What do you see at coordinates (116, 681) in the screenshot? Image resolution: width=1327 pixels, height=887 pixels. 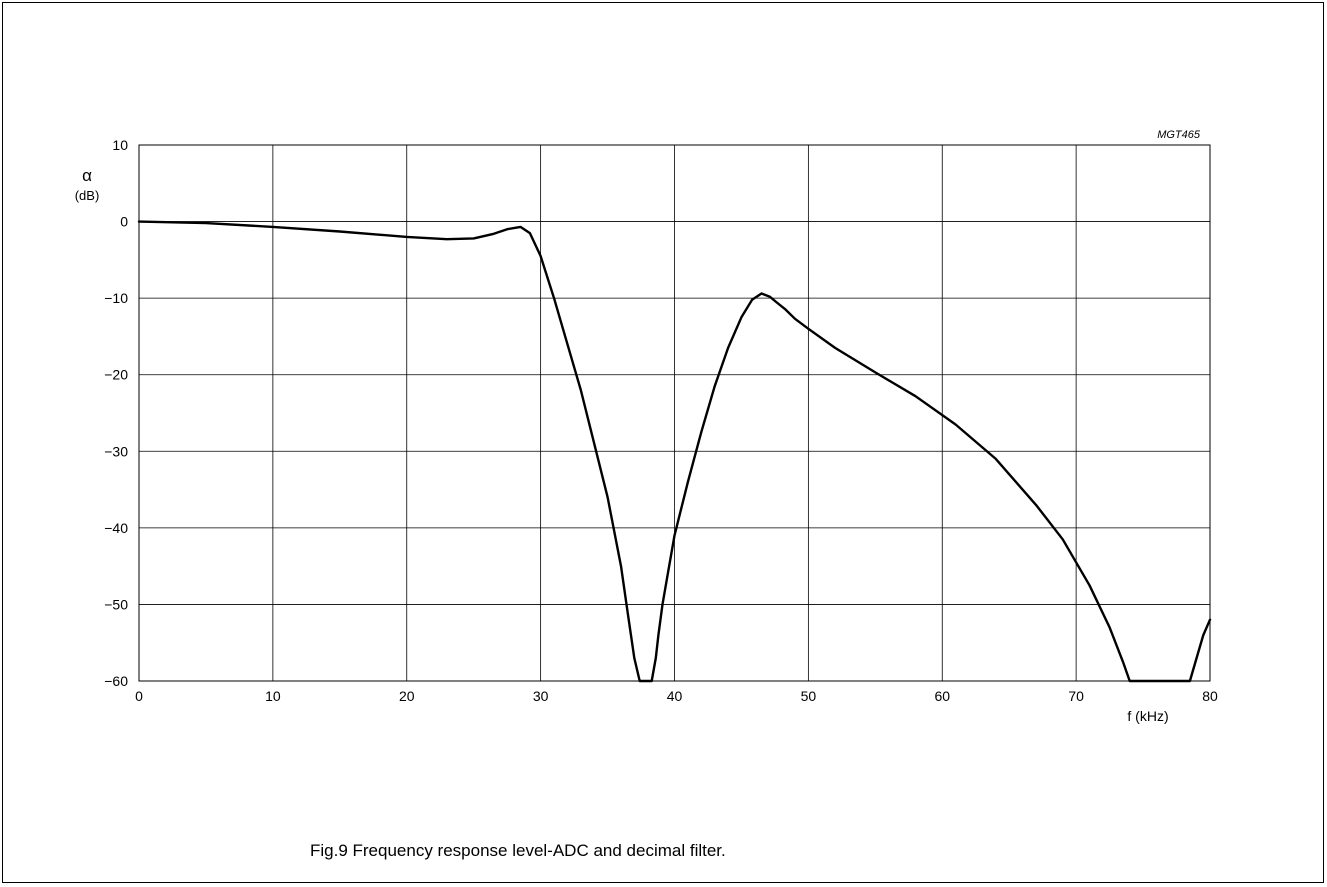 I see `y-tick-label: −60` at bounding box center [116, 681].